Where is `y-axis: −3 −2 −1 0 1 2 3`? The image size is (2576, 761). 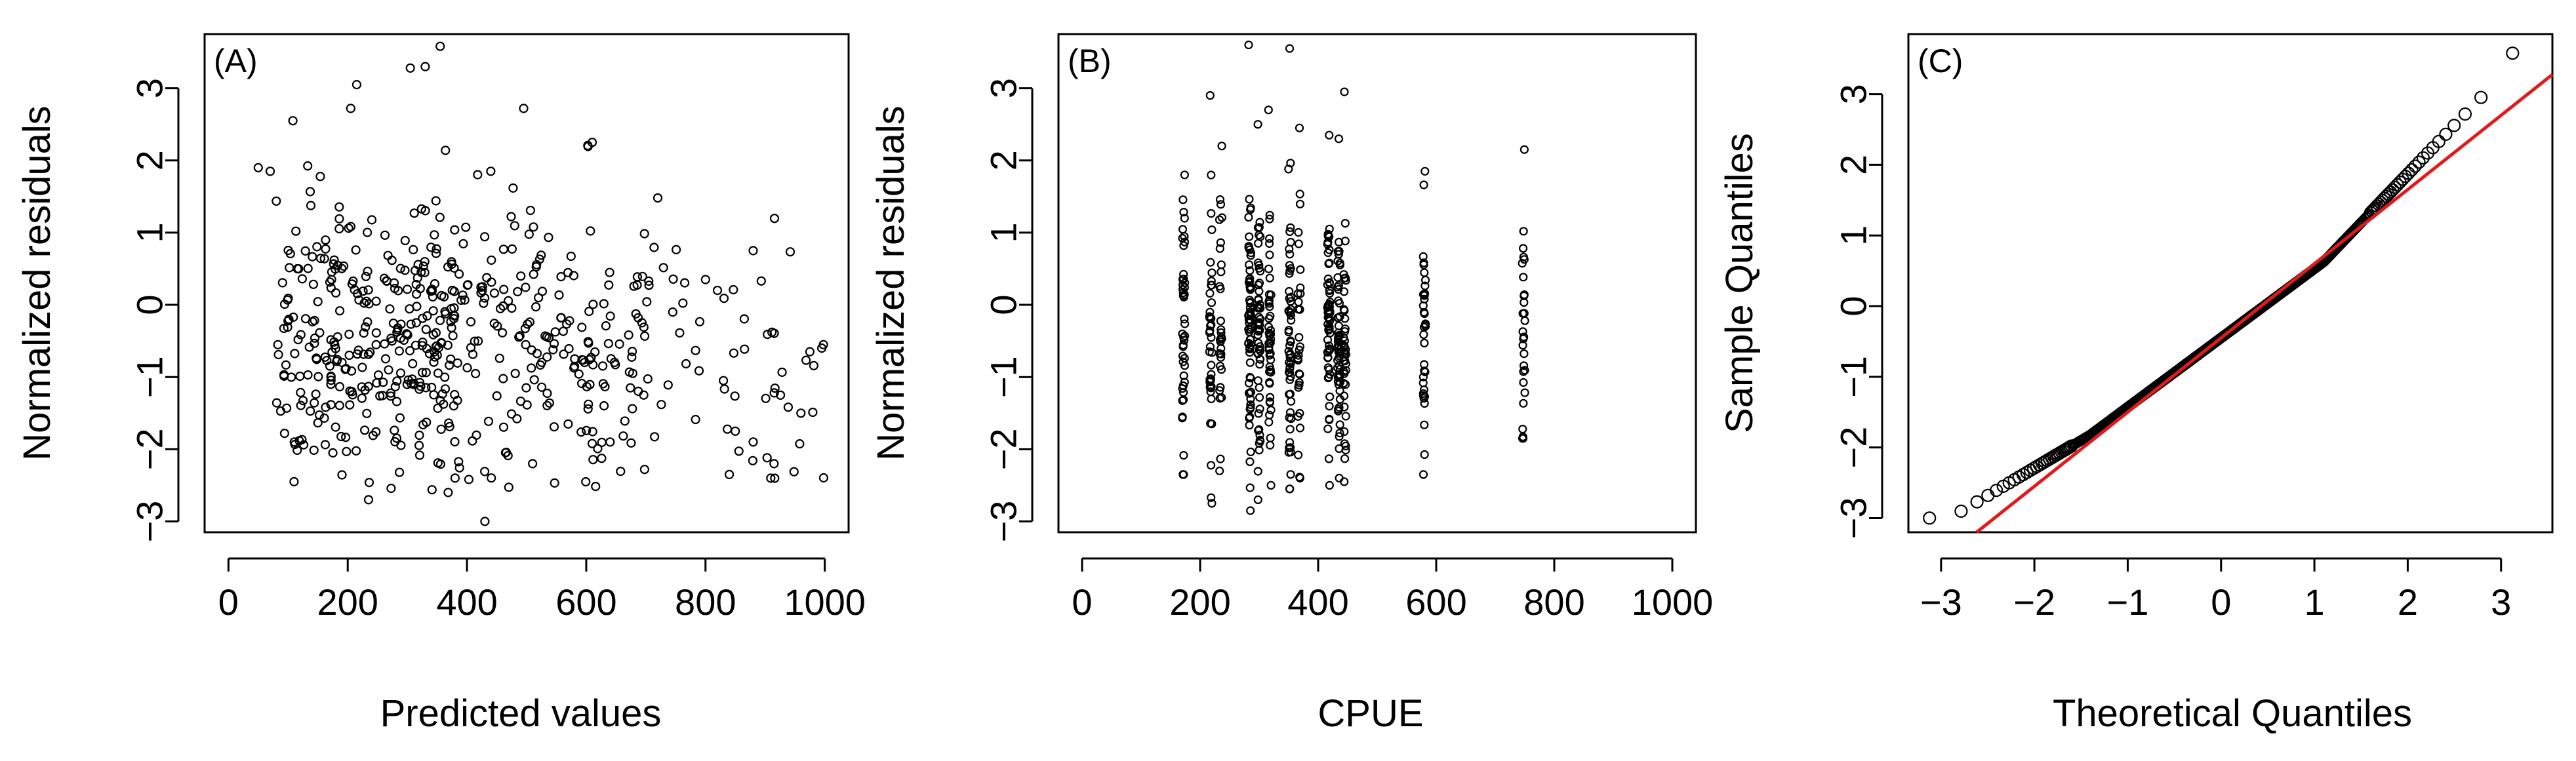
y-axis: −3 −2 −1 0 1 2 3 is located at coordinates (1858, 311).